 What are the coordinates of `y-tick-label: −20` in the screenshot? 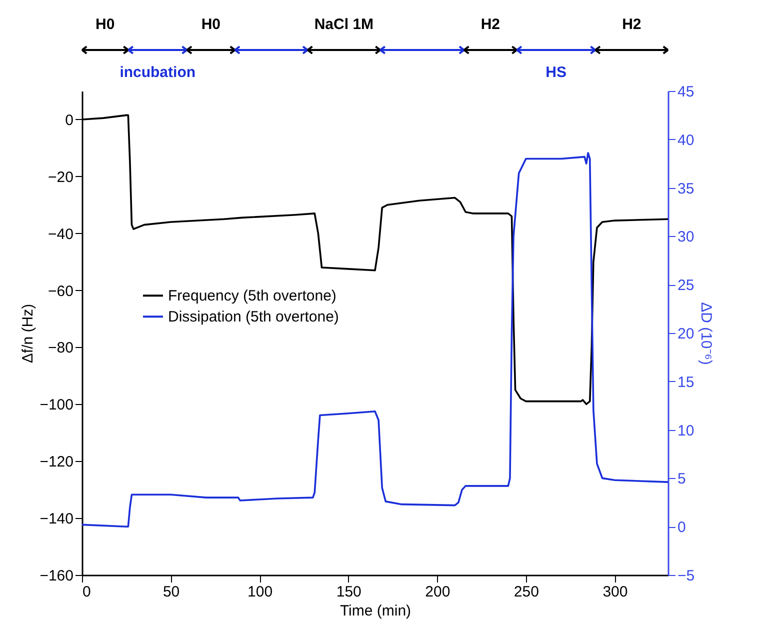 It's located at (61, 177).